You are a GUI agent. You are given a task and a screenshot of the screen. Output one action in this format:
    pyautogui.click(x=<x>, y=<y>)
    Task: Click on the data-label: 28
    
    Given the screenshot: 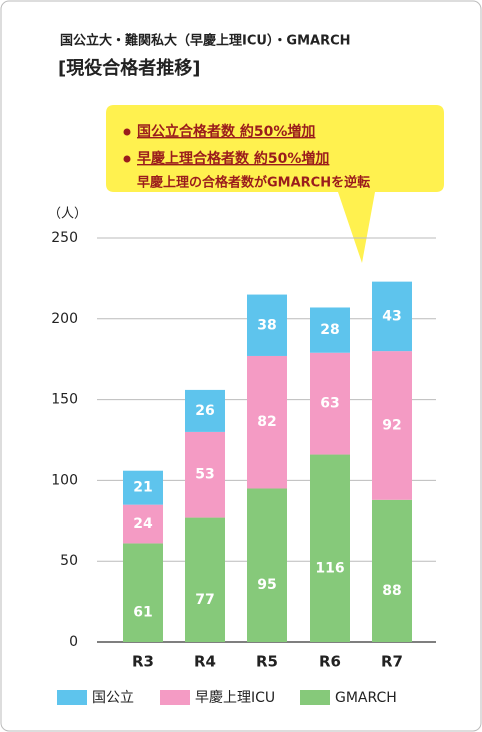 What is the action you would take?
    pyautogui.click(x=329, y=330)
    